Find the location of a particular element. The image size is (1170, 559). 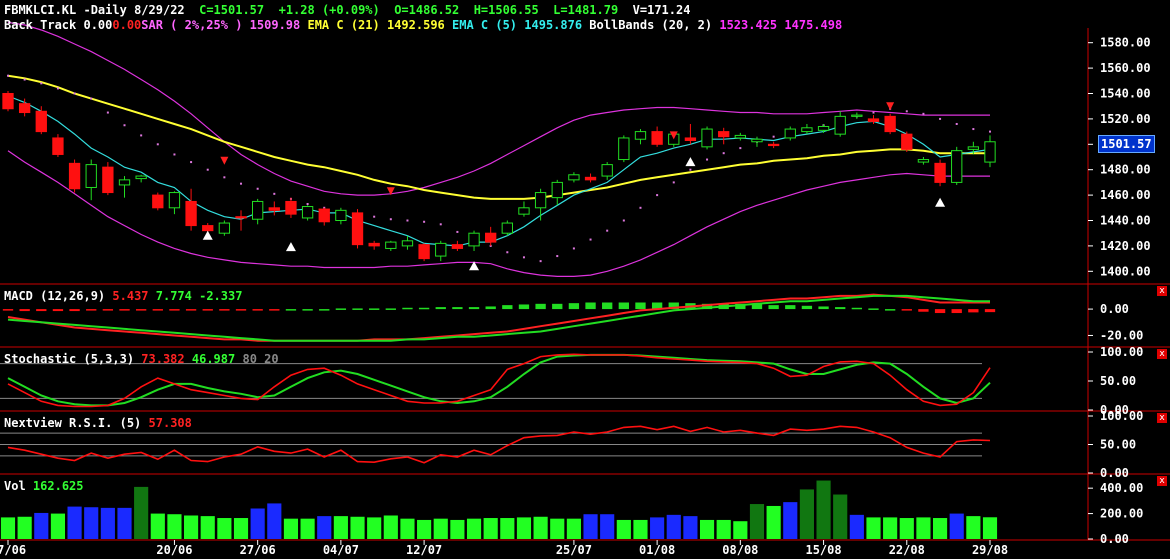

stoch-lower-level: 20 is located at coordinates (271, 359).